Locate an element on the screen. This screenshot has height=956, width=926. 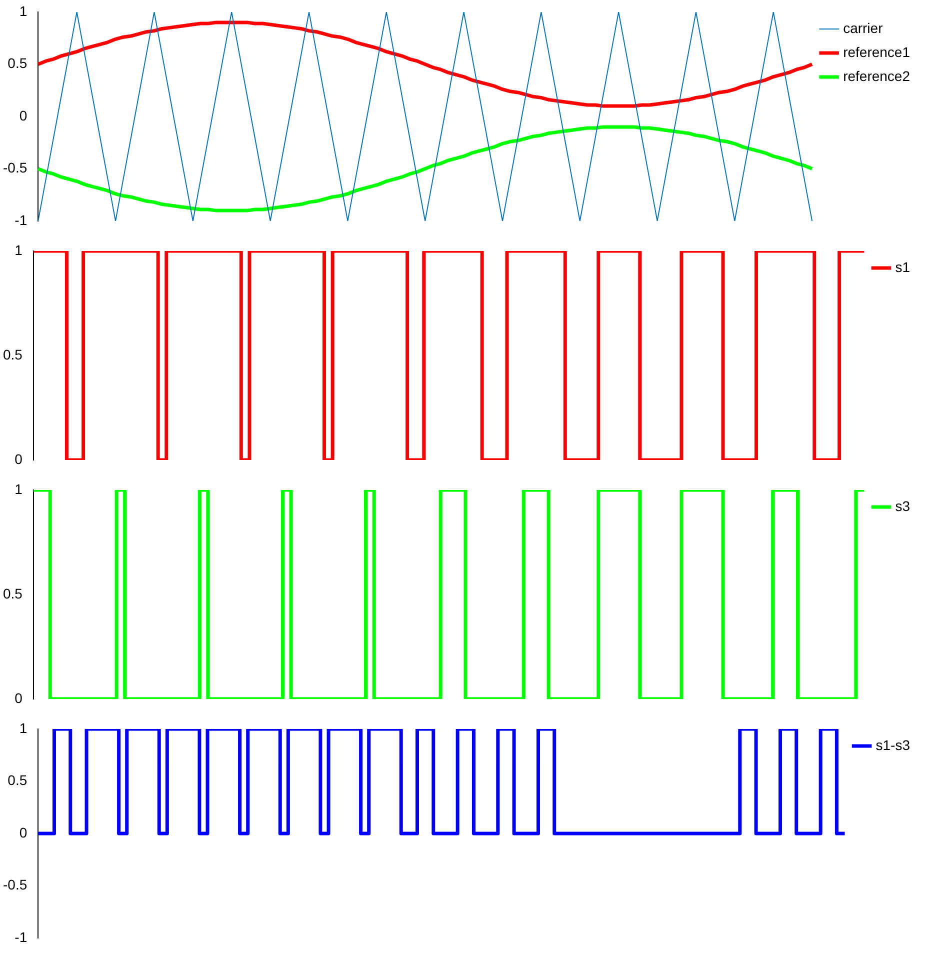
legend-label: reference2 is located at coordinates (876, 76).